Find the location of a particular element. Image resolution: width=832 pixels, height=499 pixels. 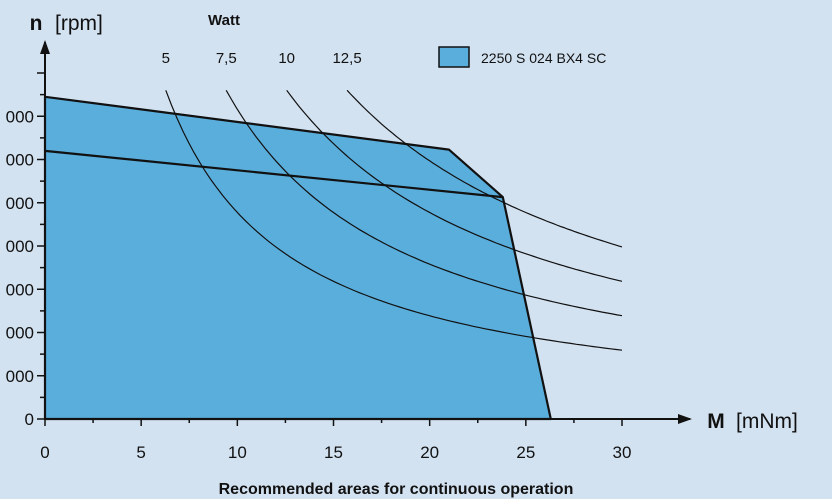

power-curve-label-1: 5 is located at coordinates (166, 58).